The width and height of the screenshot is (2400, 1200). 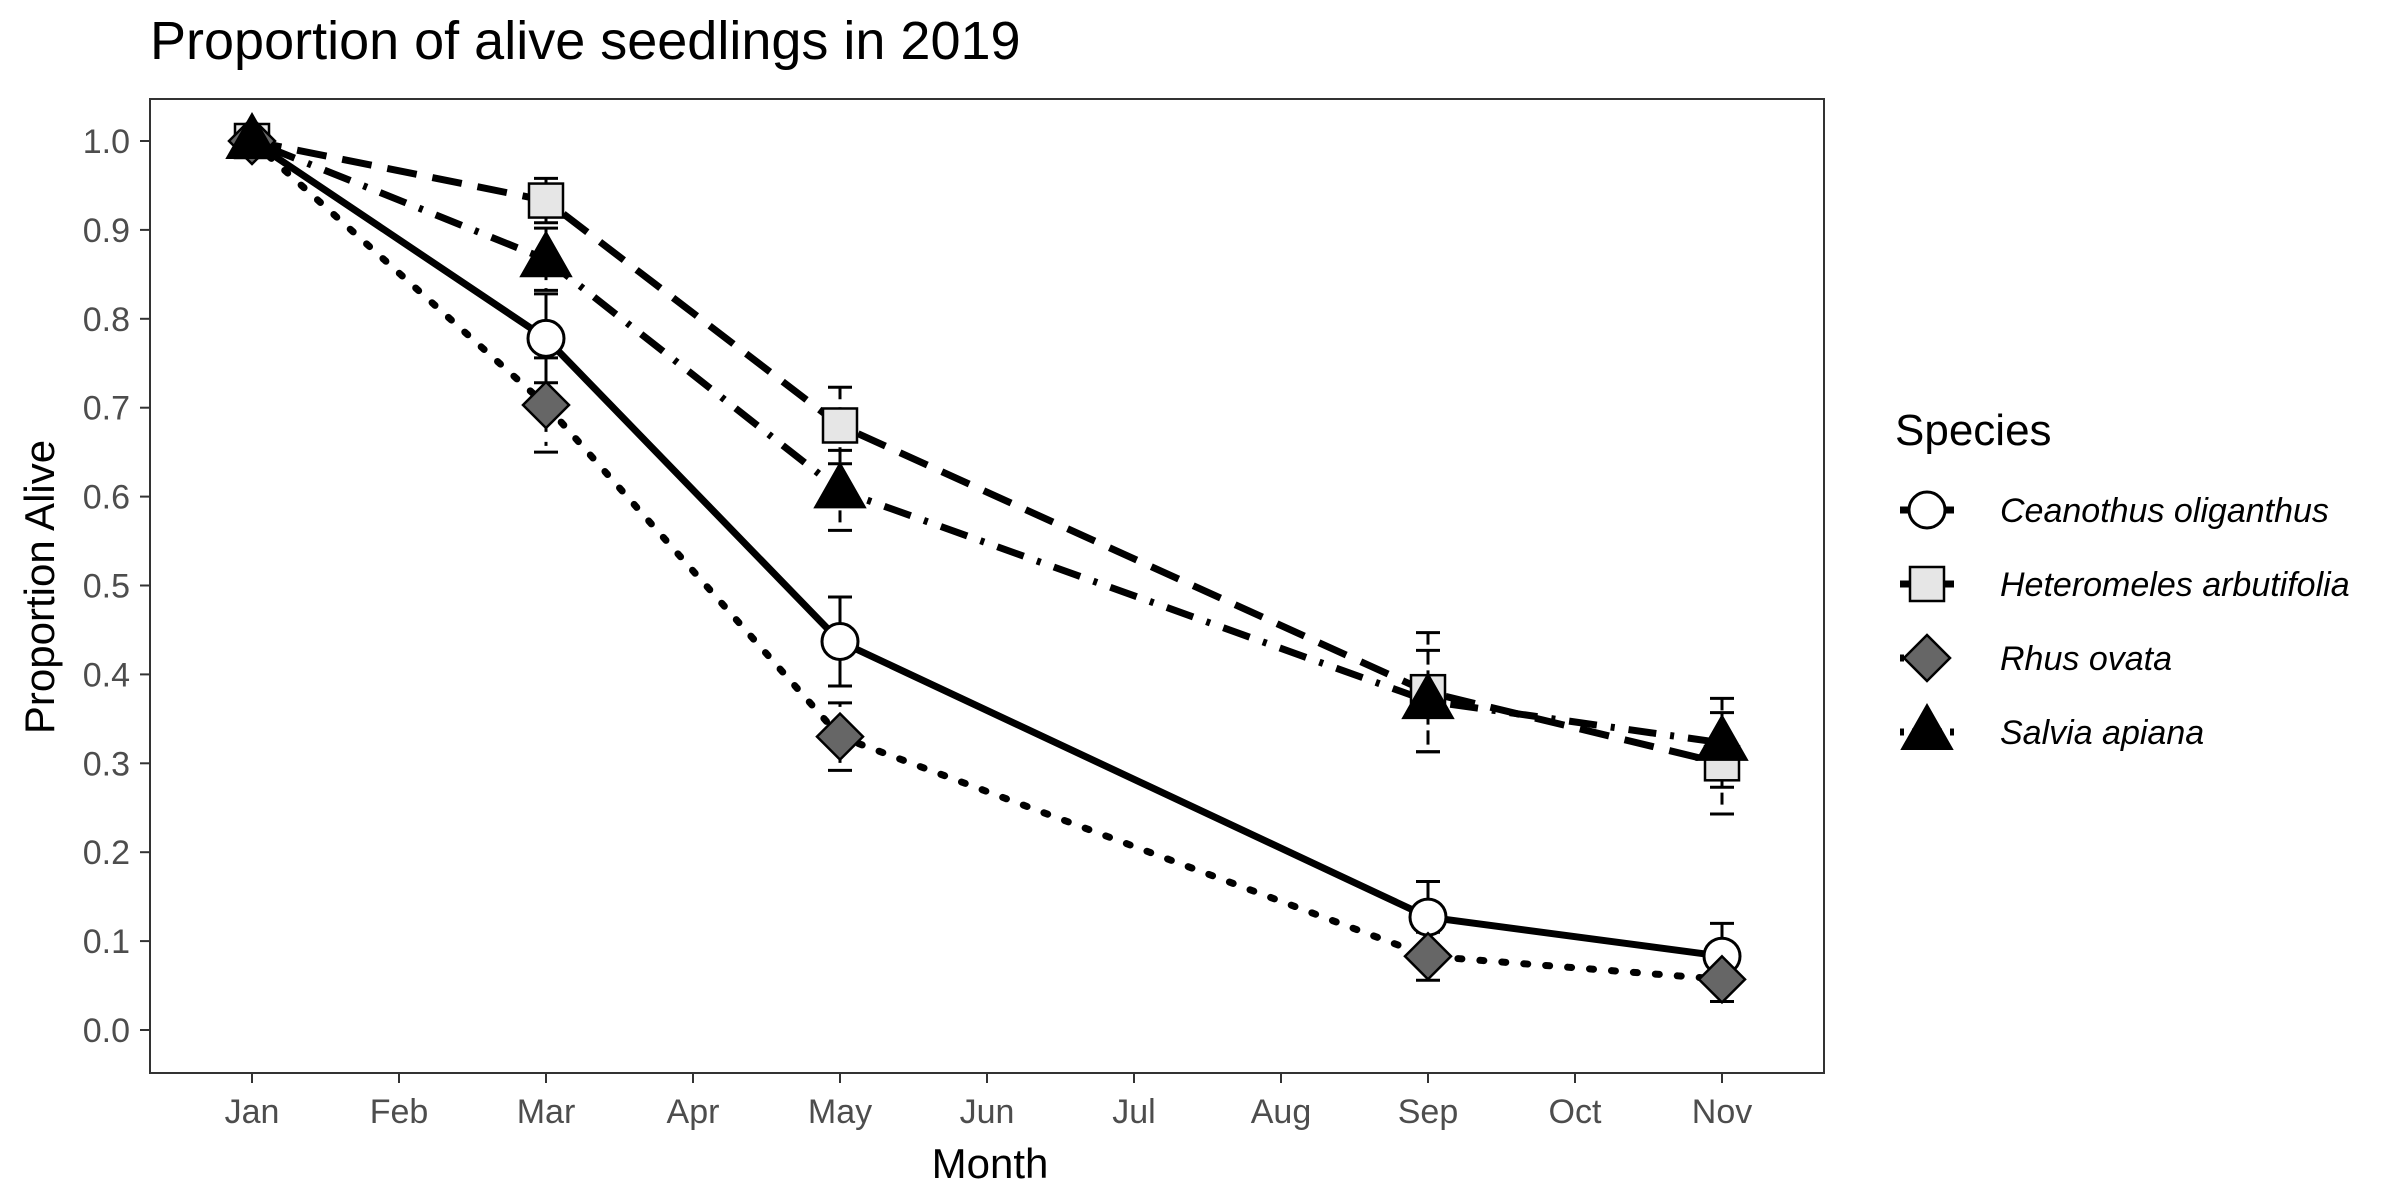 I want to click on x-tick-label: Feb, so click(x=399, y=1112).